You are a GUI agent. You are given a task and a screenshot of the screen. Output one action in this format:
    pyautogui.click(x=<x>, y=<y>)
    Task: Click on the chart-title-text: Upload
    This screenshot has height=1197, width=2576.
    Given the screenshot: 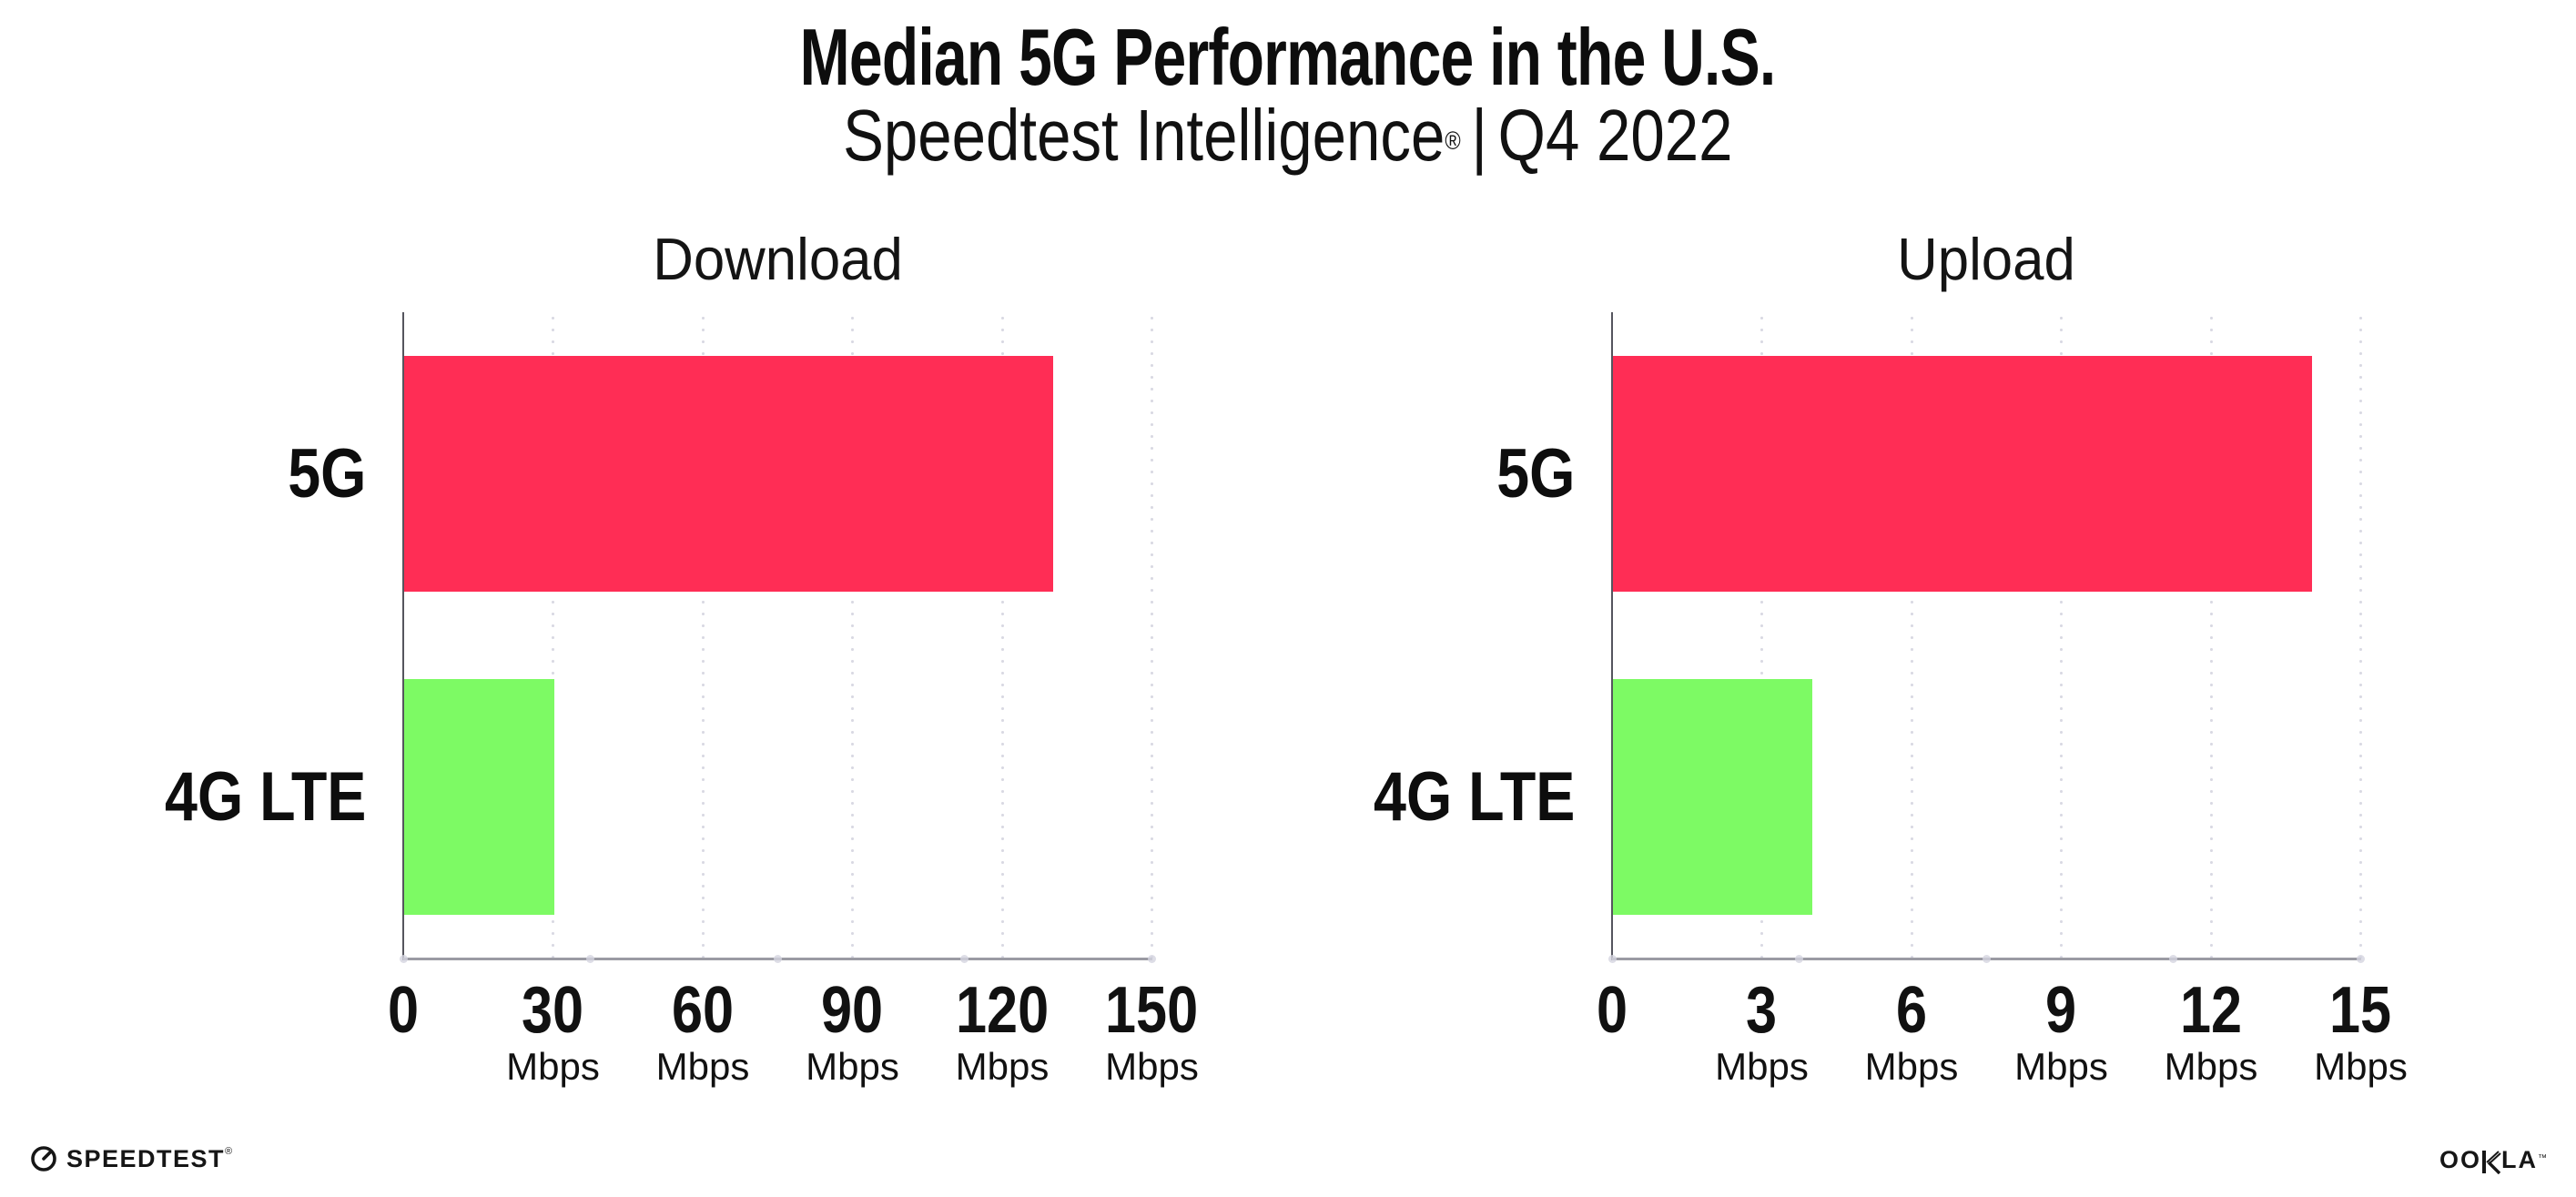 What is the action you would take?
    pyautogui.click(x=1987, y=259)
    